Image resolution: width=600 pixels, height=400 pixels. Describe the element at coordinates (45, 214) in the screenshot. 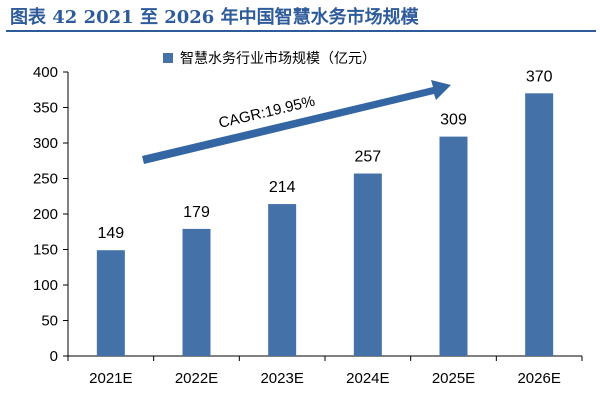

I see `y-tick-label: 200` at that location.